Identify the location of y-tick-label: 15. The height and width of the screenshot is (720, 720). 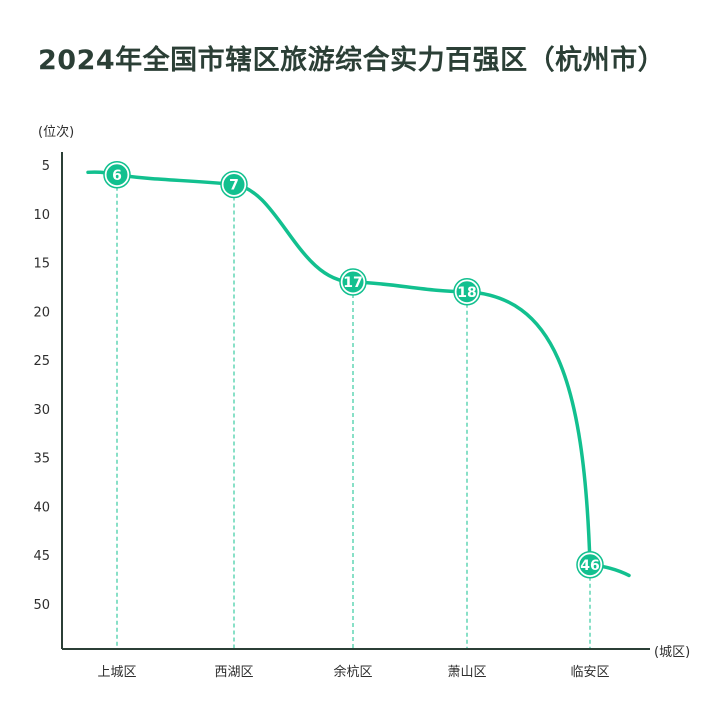
(41, 264).